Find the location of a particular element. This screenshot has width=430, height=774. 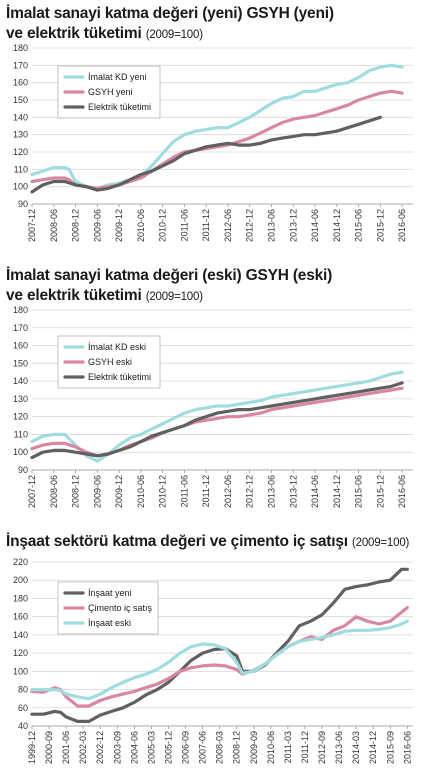

x-tick-label: 2002-12 is located at coordinates (100, 747).